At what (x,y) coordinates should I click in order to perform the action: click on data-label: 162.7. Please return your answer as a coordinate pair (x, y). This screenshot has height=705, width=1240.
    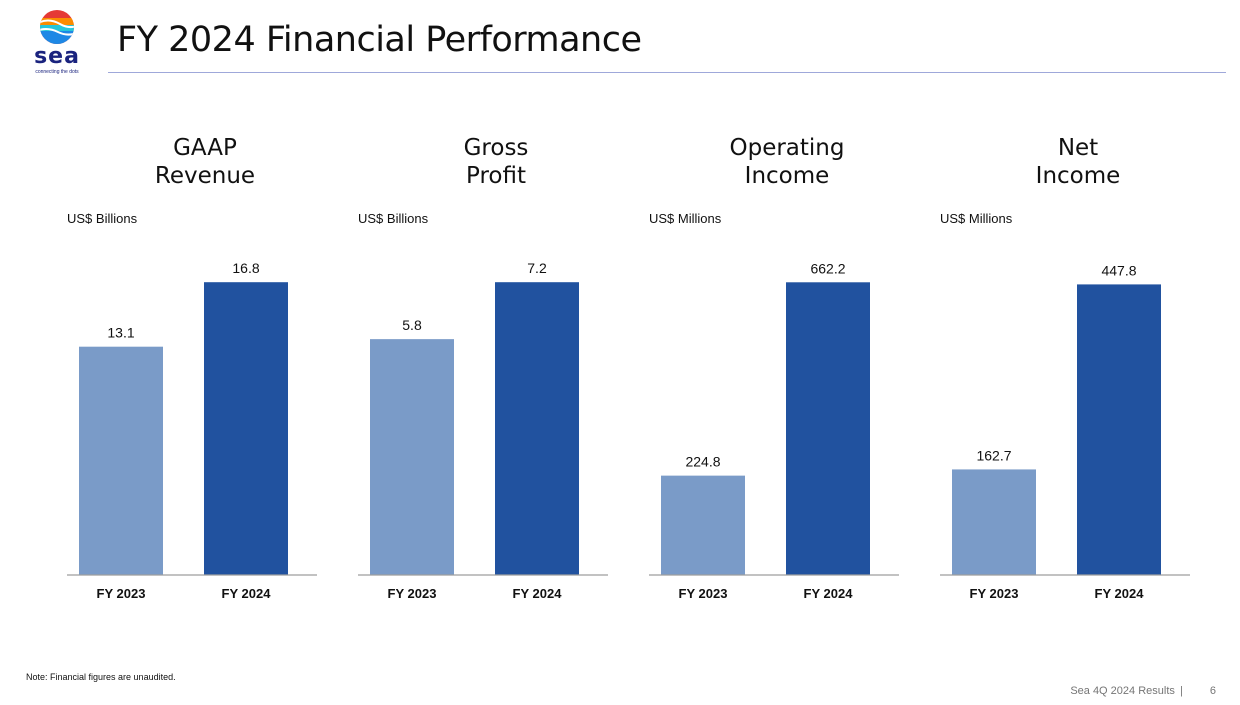
    Looking at the image, I should click on (993, 455).